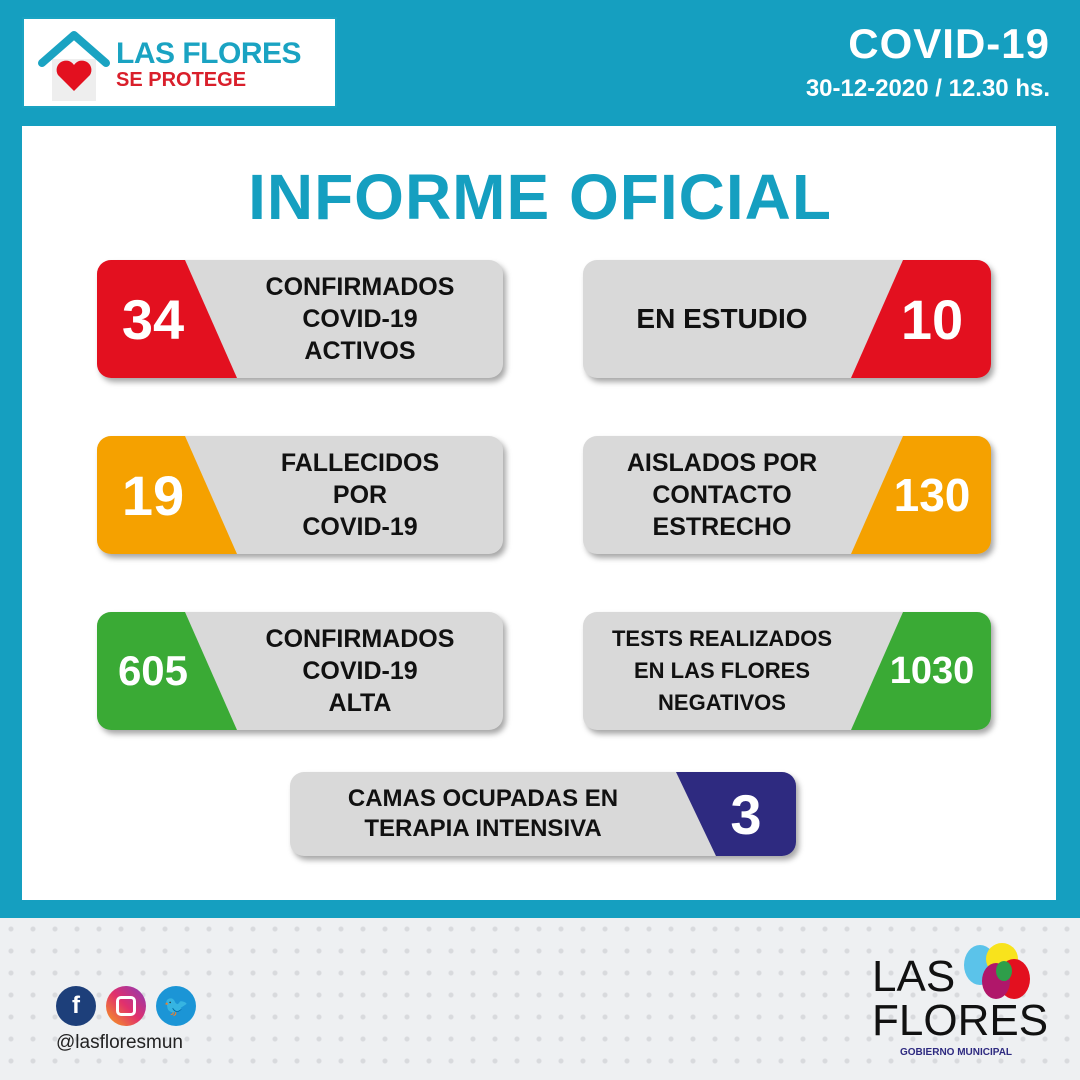  What do you see at coordinates (153, 670) in the screenshot?
I see `card-value: 605` at bounding box center [153, 670].